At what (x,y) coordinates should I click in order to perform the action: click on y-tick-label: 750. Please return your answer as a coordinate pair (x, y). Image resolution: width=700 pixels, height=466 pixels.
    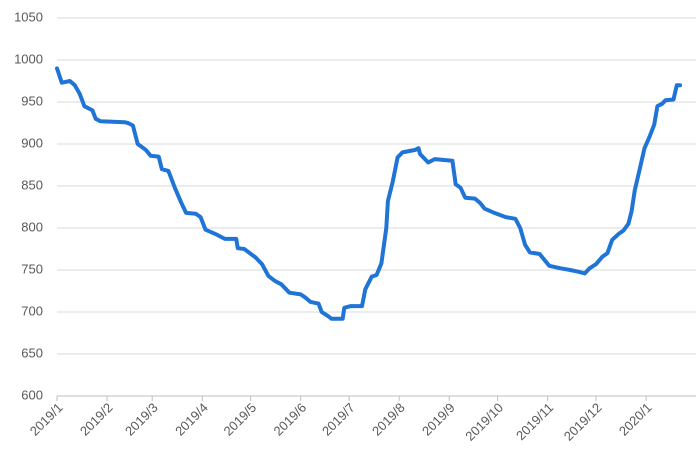
    Looking at the image, I should click on (32, 268).